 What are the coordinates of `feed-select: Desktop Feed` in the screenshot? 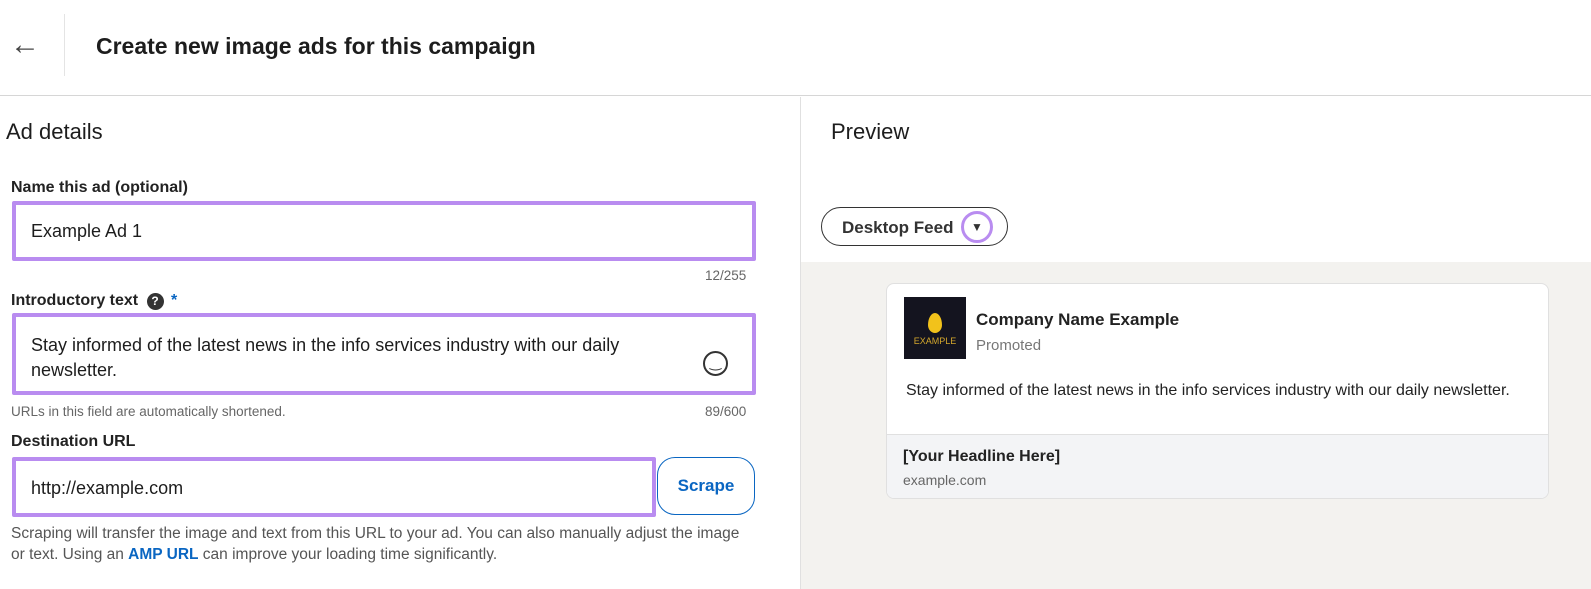 It's located at (914, 226).